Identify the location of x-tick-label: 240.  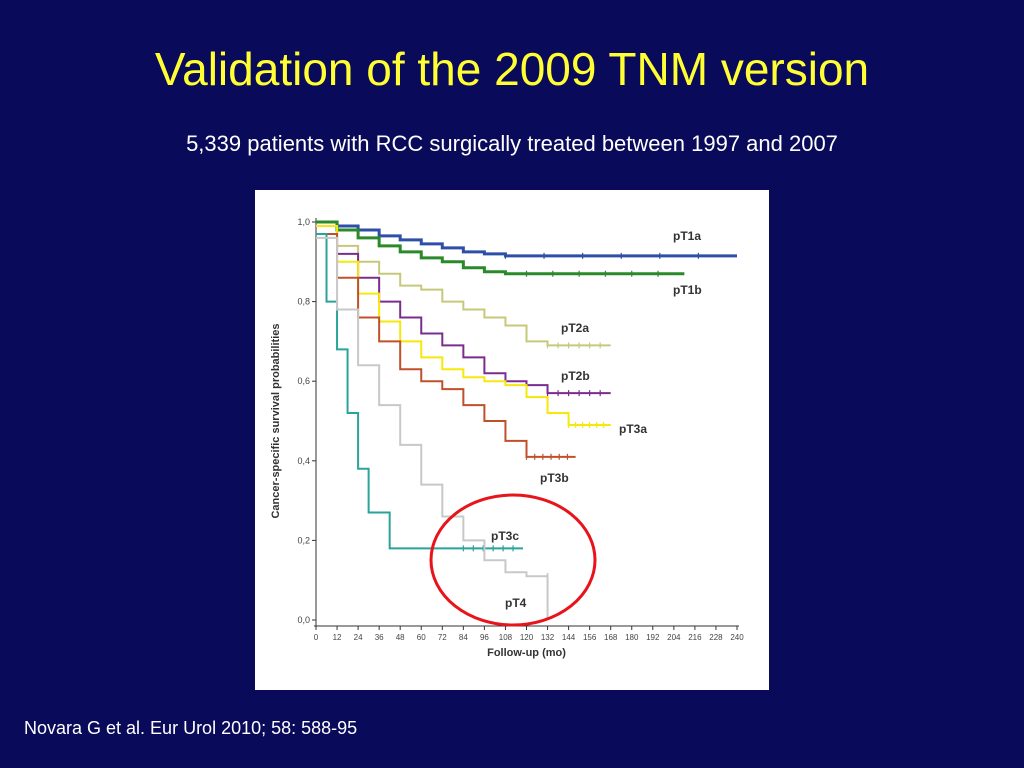
(737, 637).